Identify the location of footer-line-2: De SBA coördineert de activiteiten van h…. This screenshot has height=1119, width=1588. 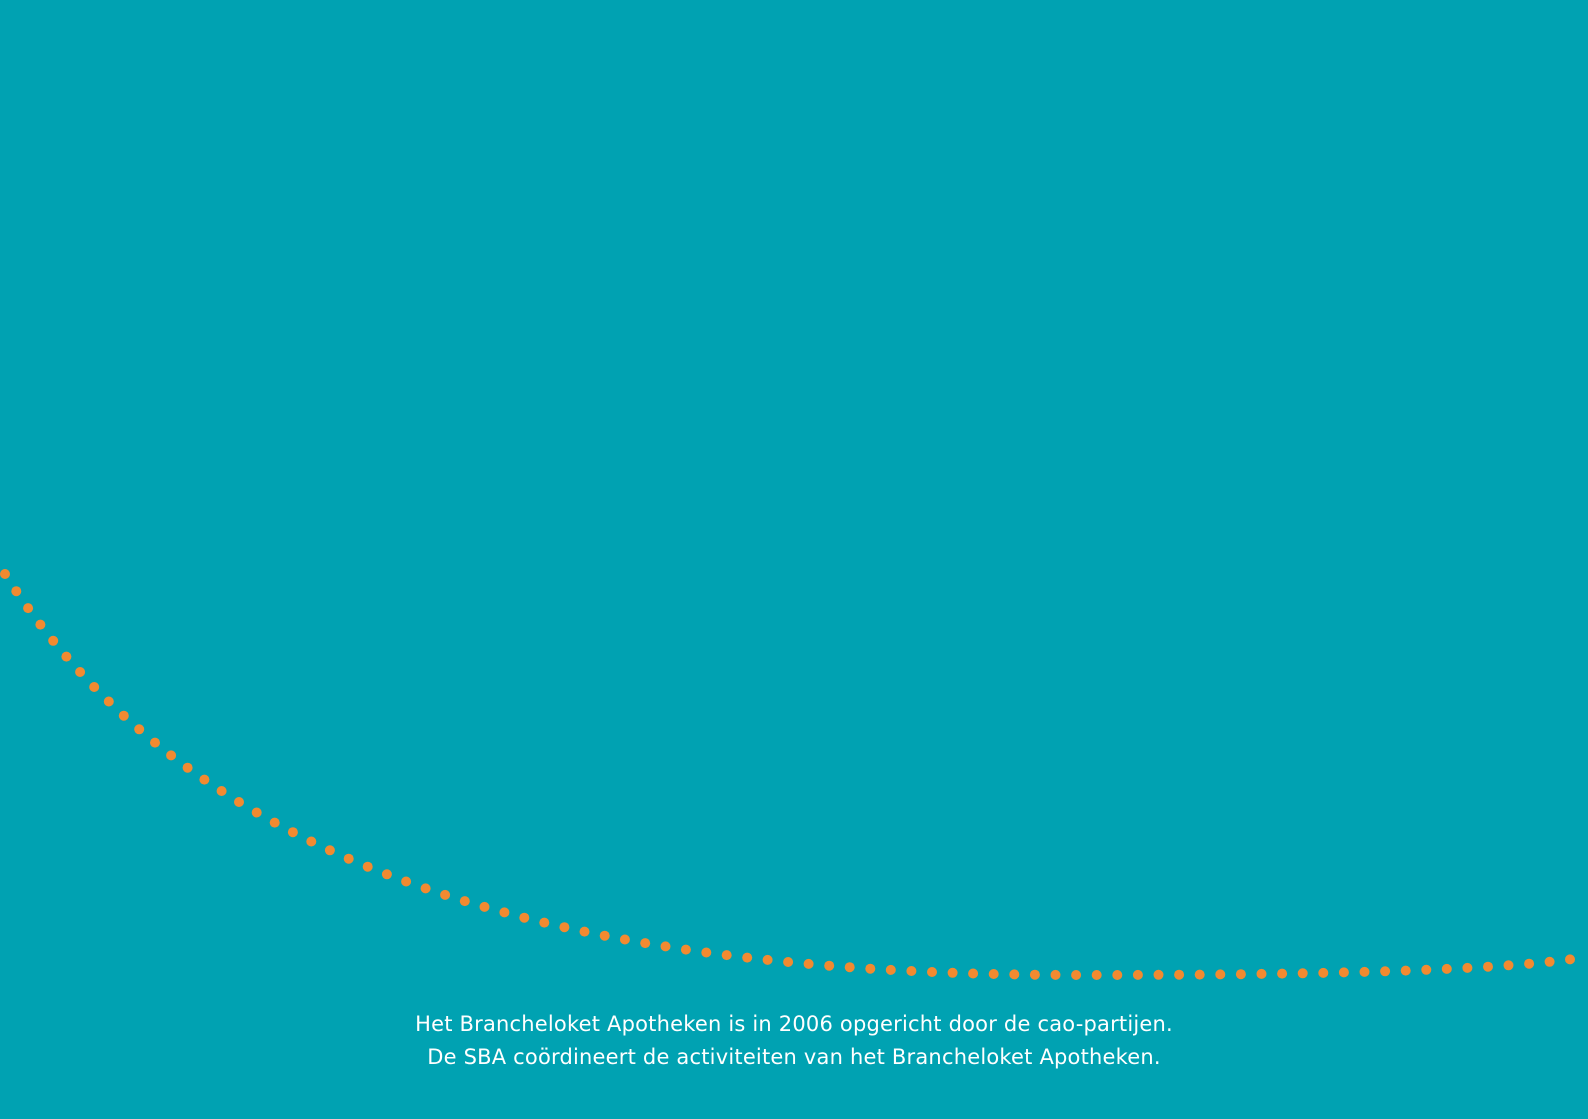
(794, 1057).